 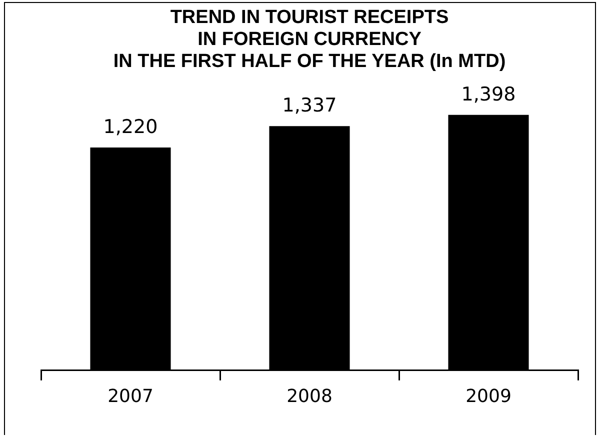 What do you see at coordinates (309, 396) in the screenshot?
I see `x-tick-label: 2008` at bounding box center [309, 396].